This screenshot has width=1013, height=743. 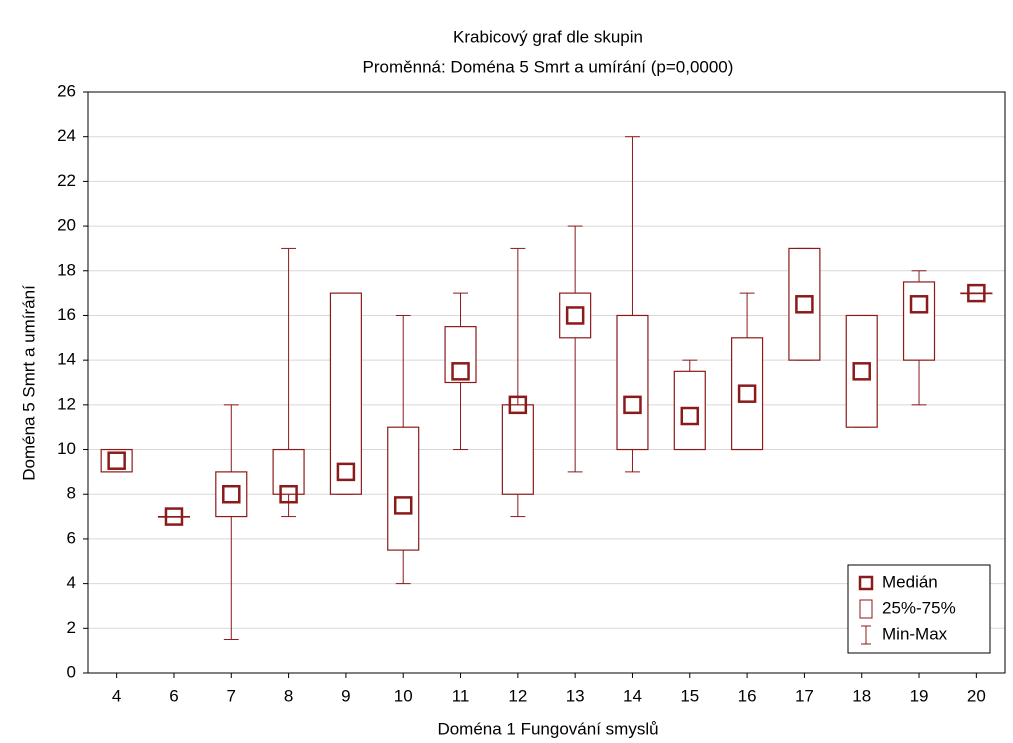 I want to click on x-tick-label: 20, so click(x=976, y=695).